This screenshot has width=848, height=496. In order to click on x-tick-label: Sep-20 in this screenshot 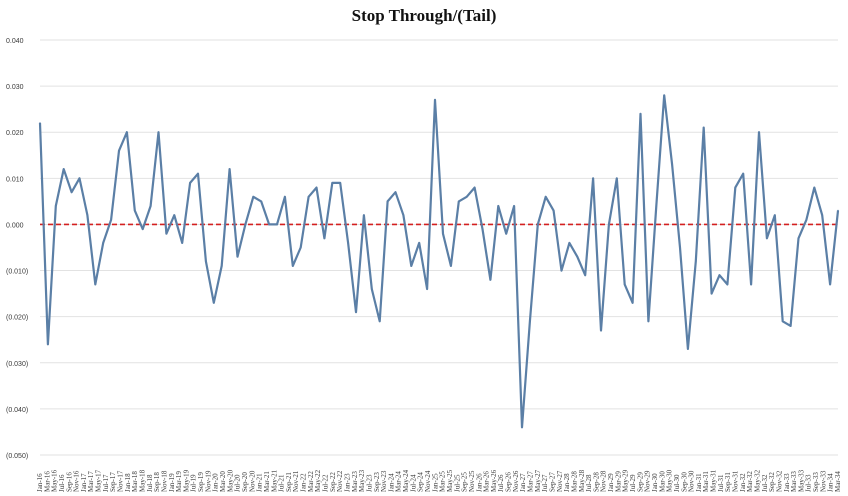, I will do `click(245, 482)`.